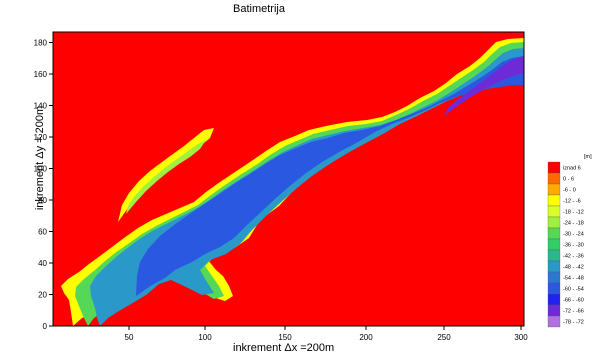  Describe the element at coordinates (285, 337) in the screenshot. I see `x-tick-label: 150` at that location.